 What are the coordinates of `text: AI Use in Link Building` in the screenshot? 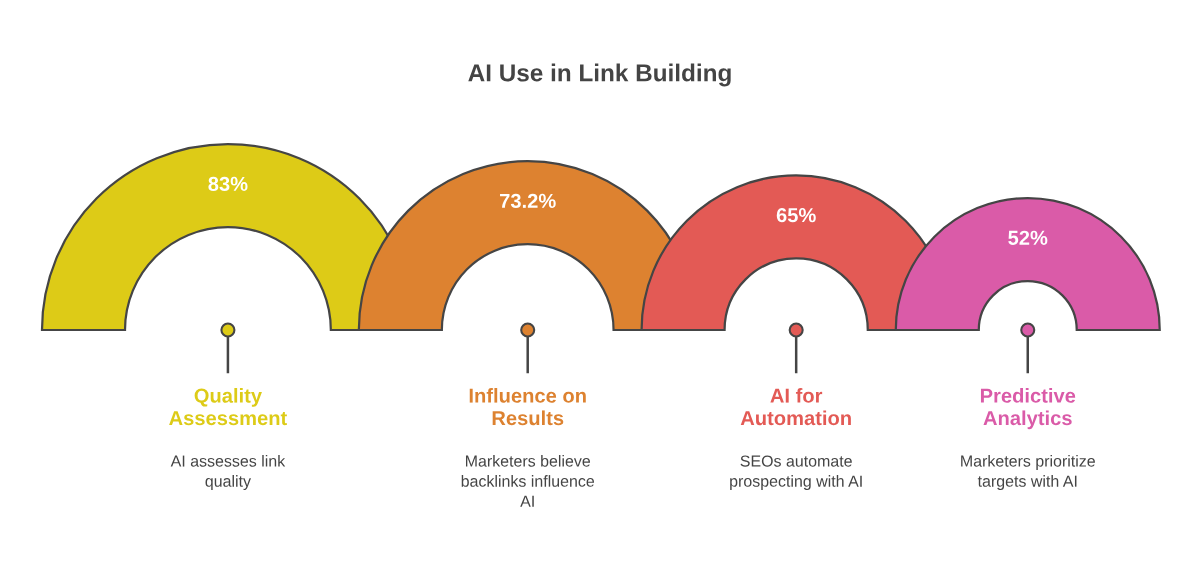 It's located at (599, 75).